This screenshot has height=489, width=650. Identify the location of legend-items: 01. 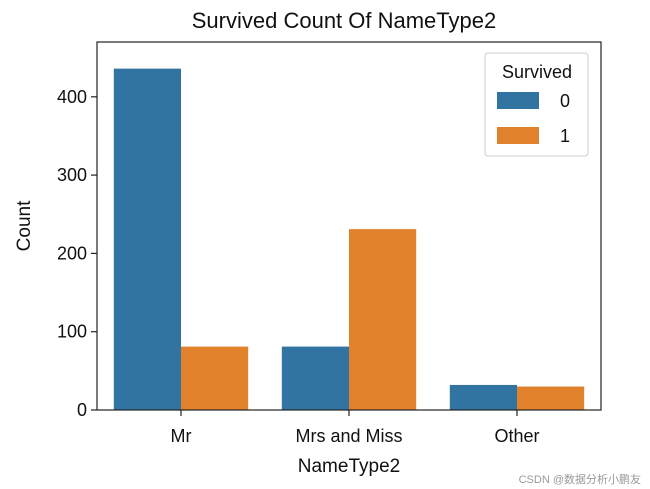
(533, 118).